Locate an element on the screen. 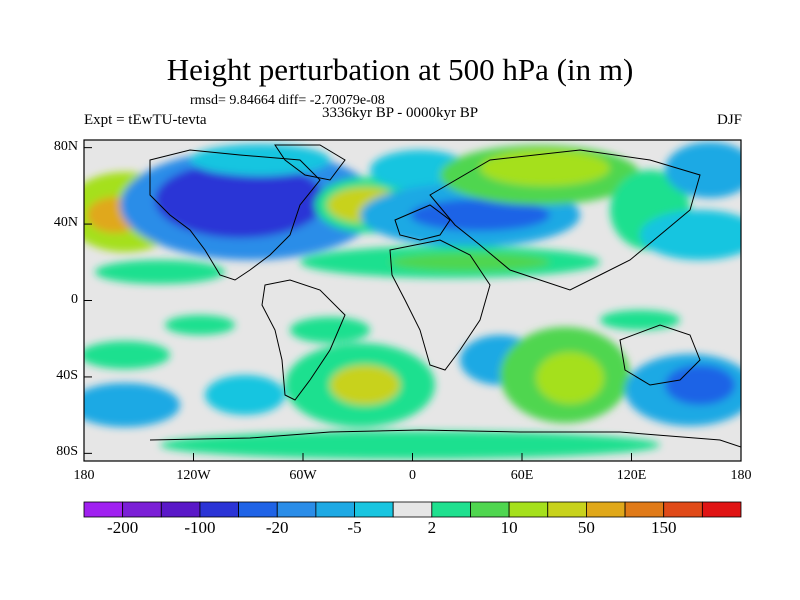 The width and height of the screenshot is (800, 600). longitude-ticks is located at coordinates (412, 457).